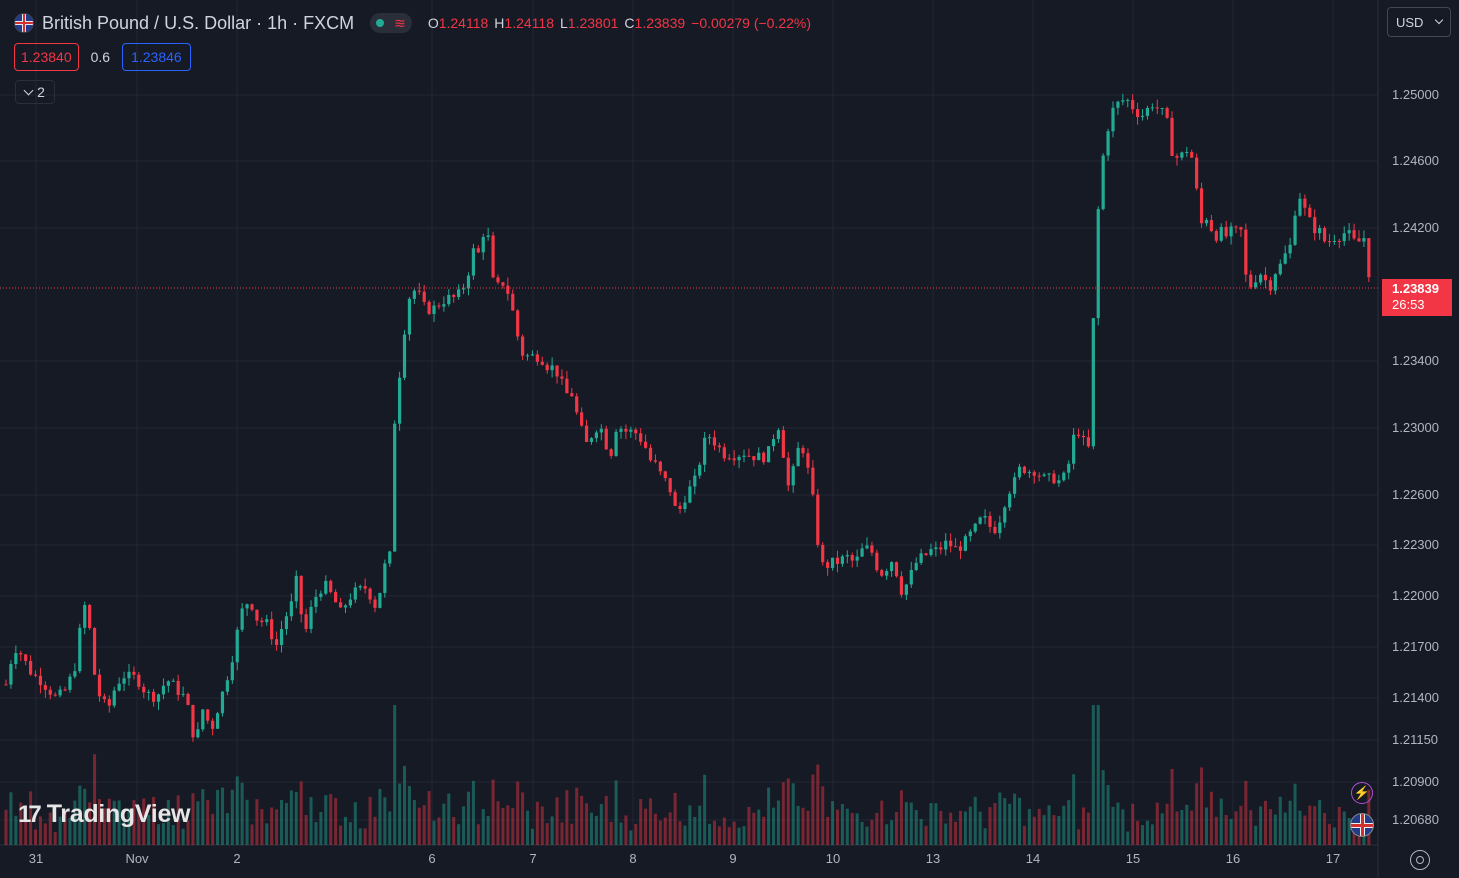  I want to click on market-status: ≋, so click(391, 23).